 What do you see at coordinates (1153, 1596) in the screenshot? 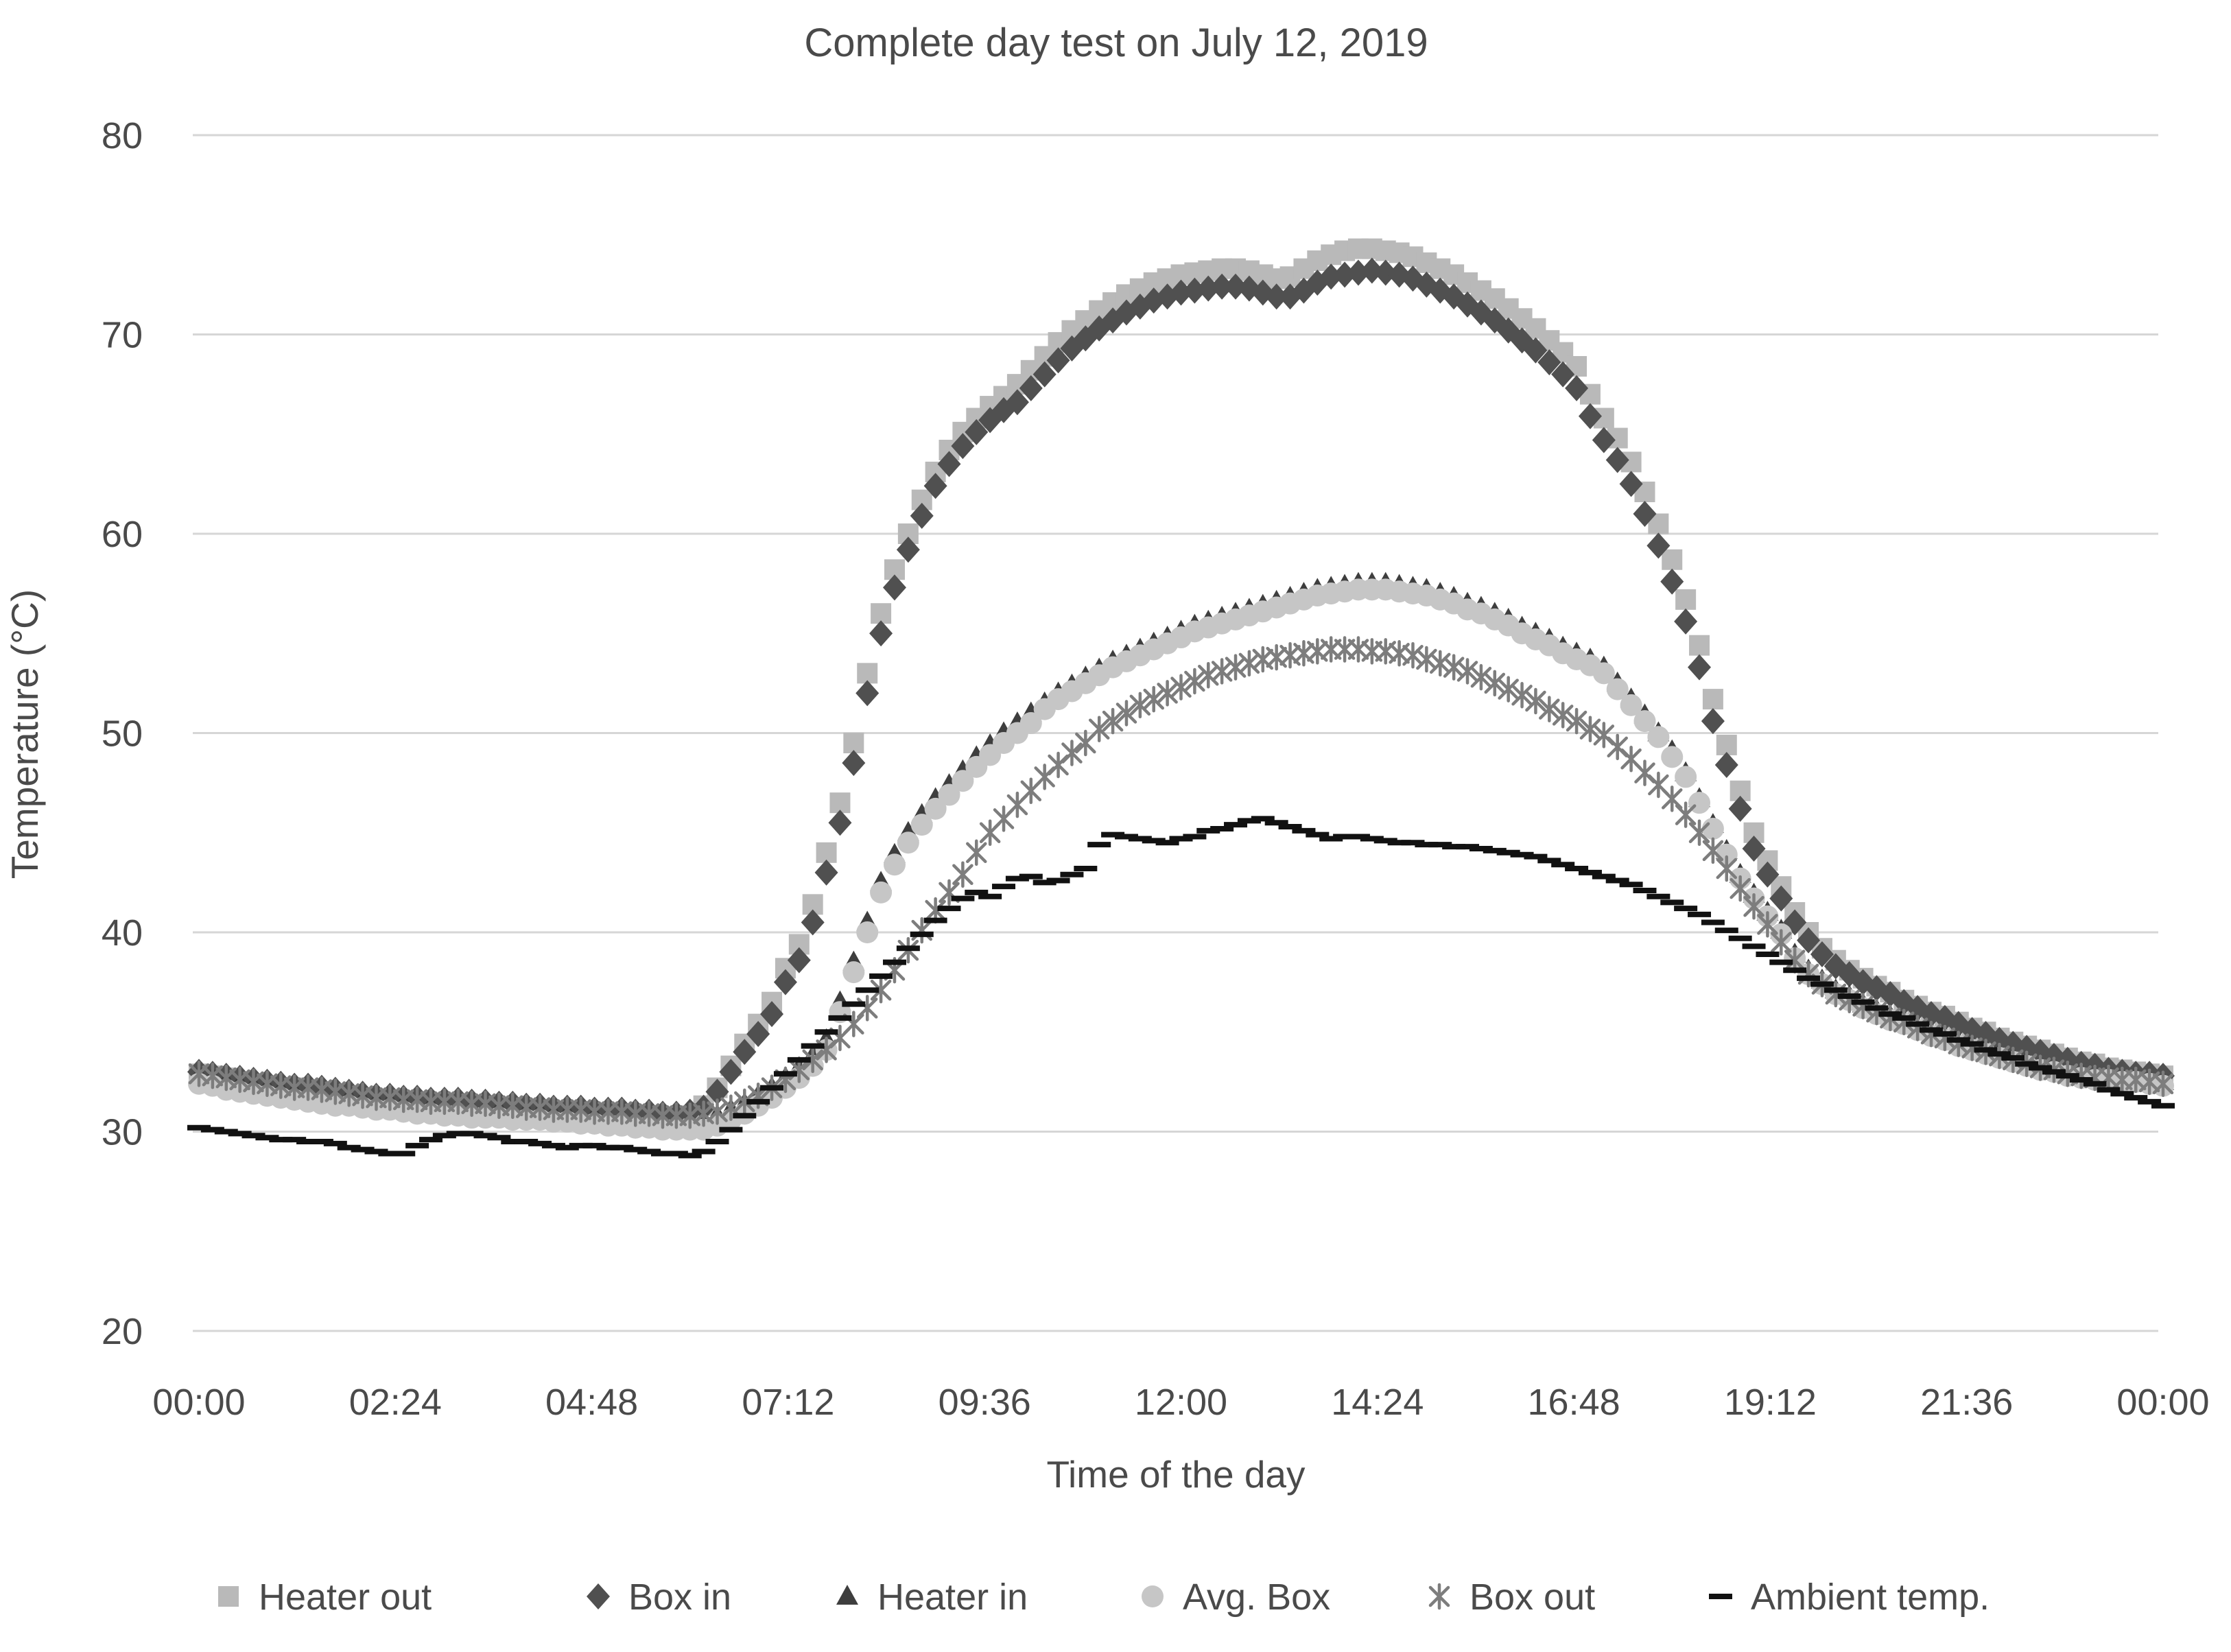
I see `circle-legend-icon` at bounding box center [1153, 1596].